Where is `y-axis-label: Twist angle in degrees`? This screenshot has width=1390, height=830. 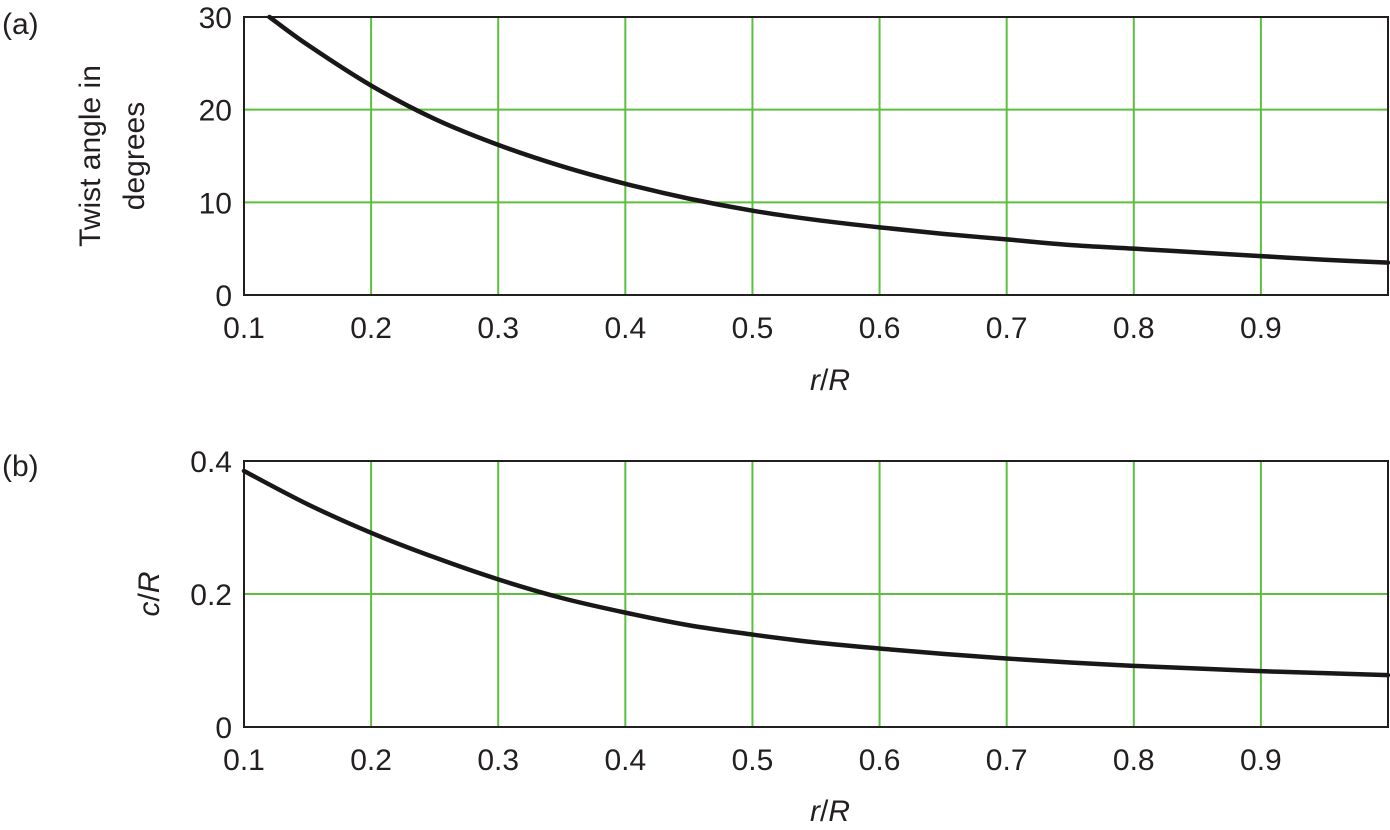
y-axis-label: Twist angle in degrees is located at coordinates (112, 156).